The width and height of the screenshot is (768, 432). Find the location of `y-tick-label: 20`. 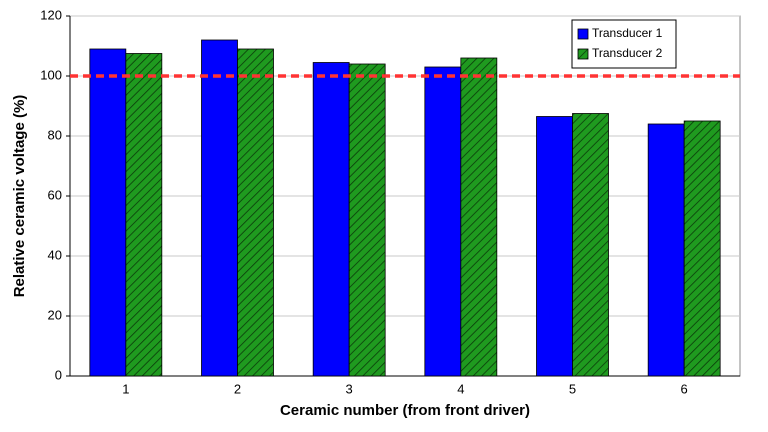

y-tick-label: 20 is located at coordinates (55, 314).